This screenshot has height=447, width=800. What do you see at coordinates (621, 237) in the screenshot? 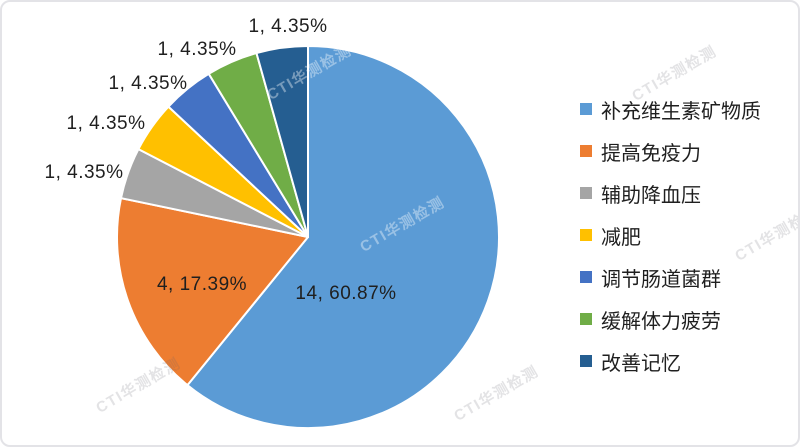
I see `legend-label: 减肥` at bounding box center [621, 237].